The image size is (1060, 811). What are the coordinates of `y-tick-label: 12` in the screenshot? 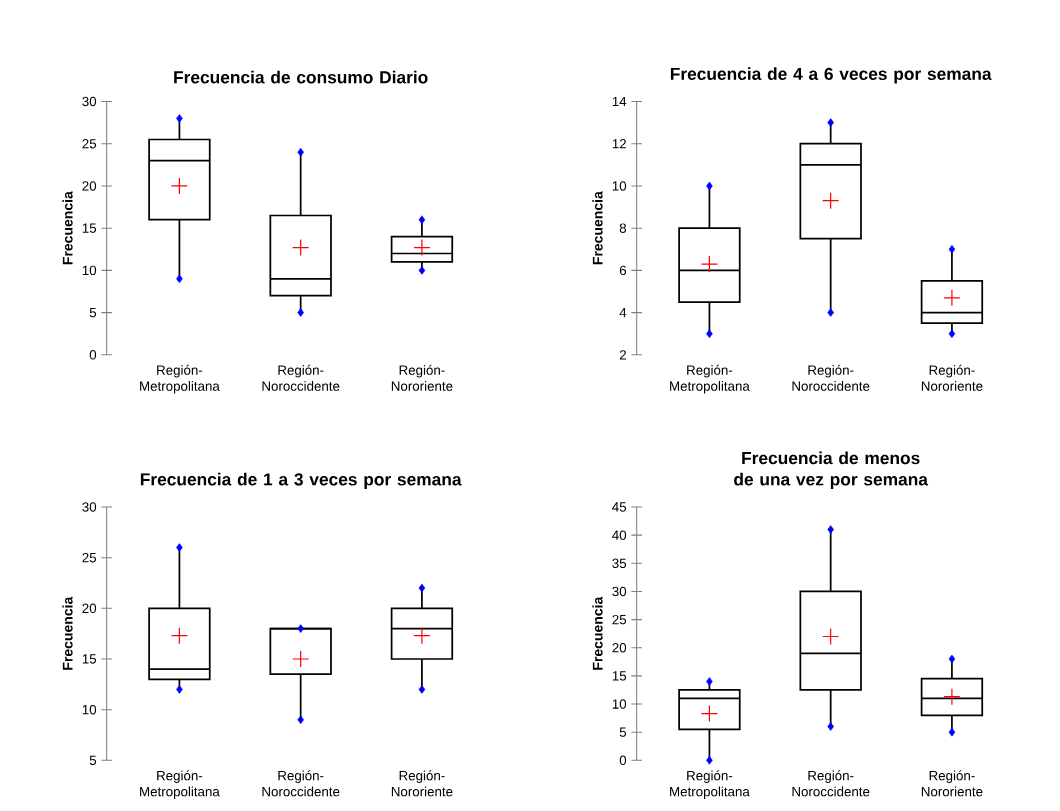 It's located at (619, 144).